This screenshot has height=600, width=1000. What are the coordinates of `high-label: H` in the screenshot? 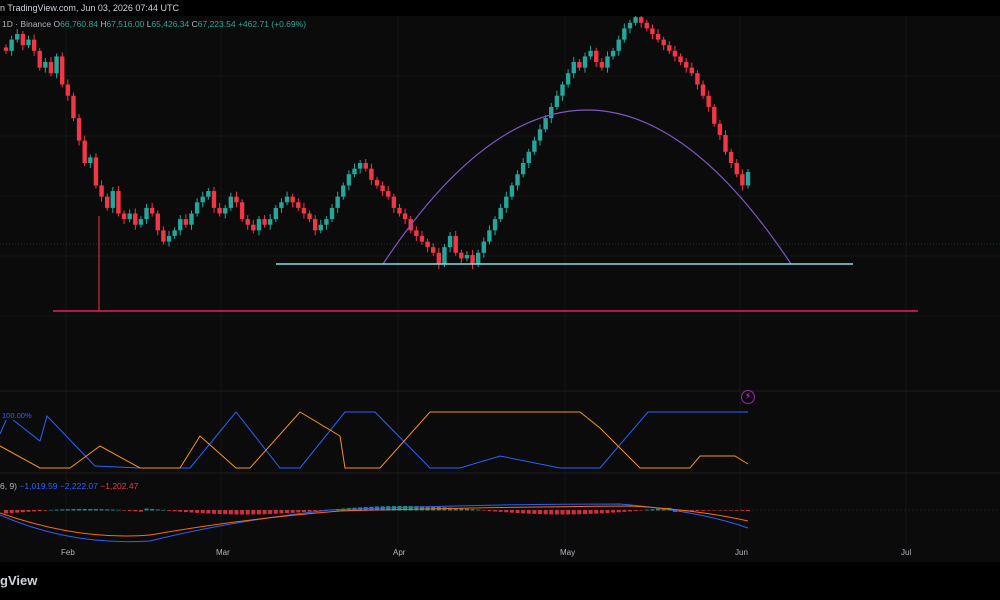 It's located at (103, 24).